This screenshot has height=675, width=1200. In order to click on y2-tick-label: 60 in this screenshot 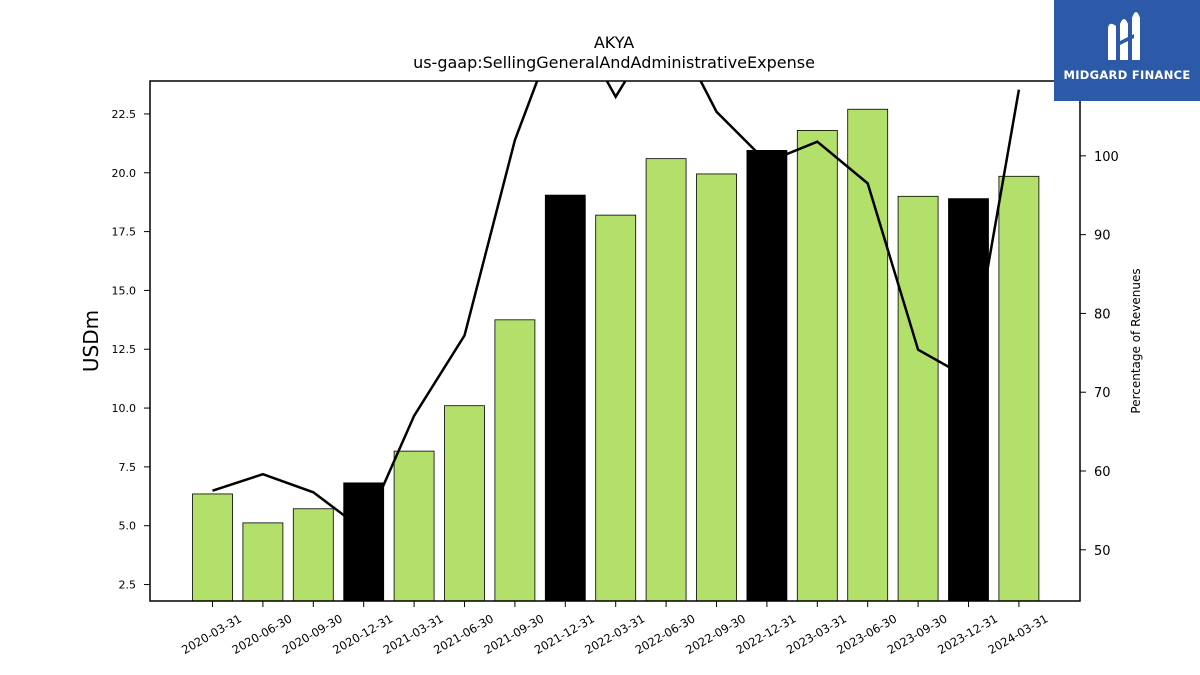, I will do `click(1102, 472)`.